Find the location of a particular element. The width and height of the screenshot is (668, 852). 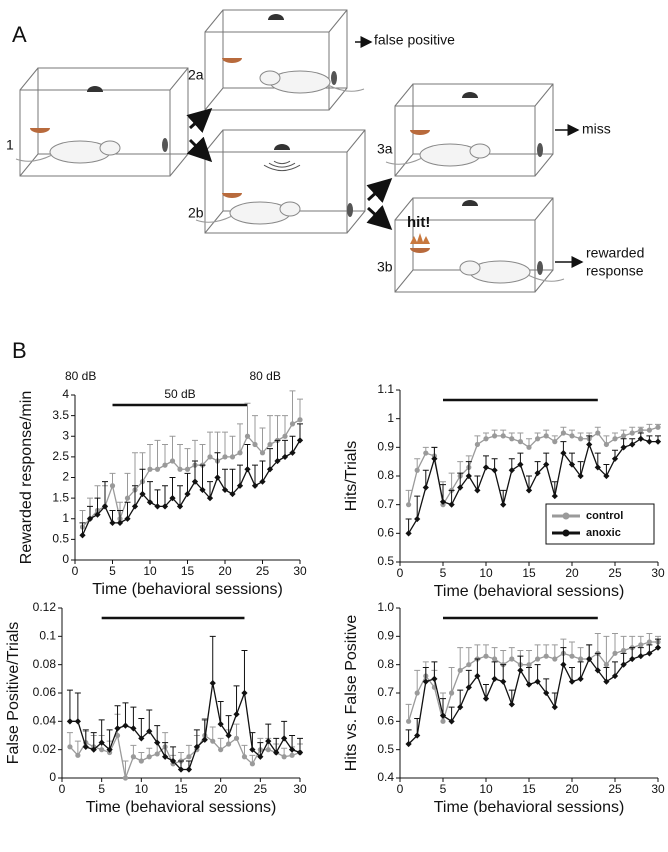

y-axis-label: Hits/Trials is located at coordinates (351, 476).